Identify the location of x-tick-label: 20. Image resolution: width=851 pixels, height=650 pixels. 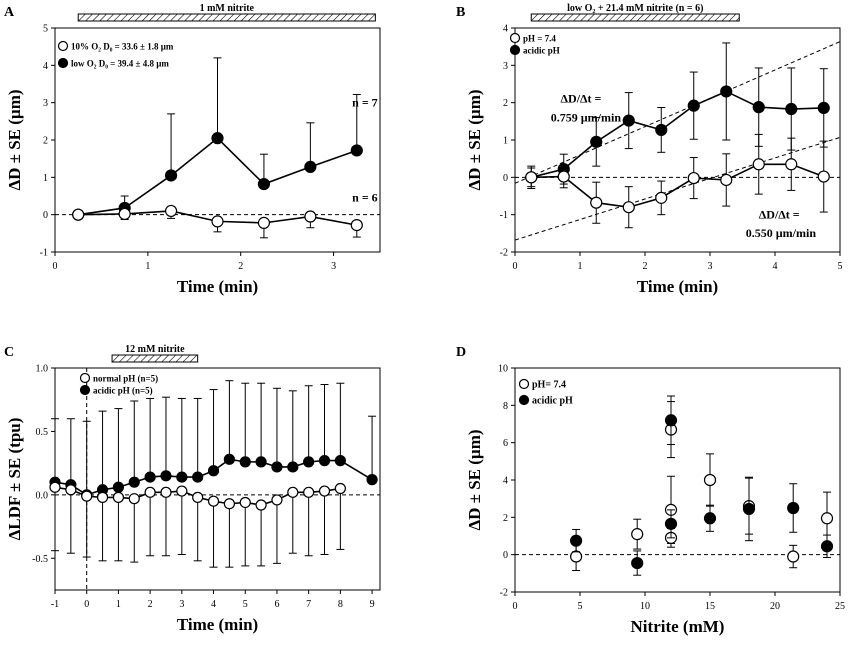
(775, 606).